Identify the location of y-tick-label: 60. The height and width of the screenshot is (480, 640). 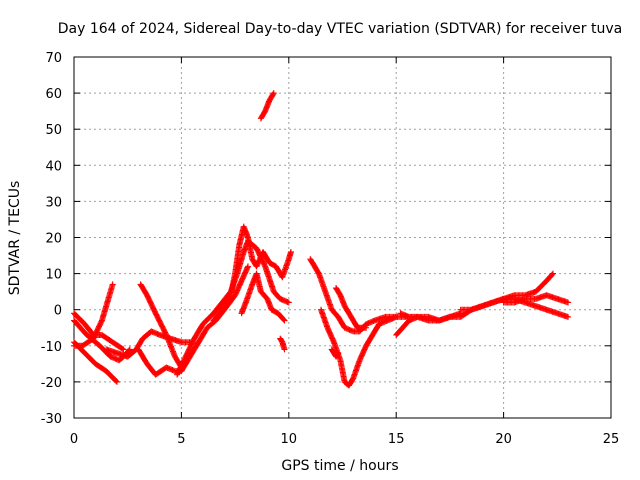
(53, 94).